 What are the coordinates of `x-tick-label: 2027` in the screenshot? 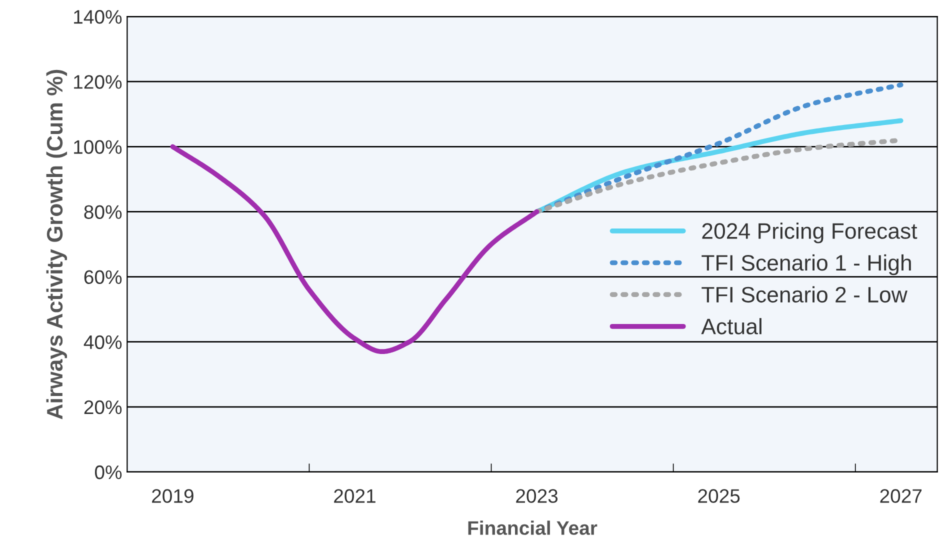 It's located at (901, 496).